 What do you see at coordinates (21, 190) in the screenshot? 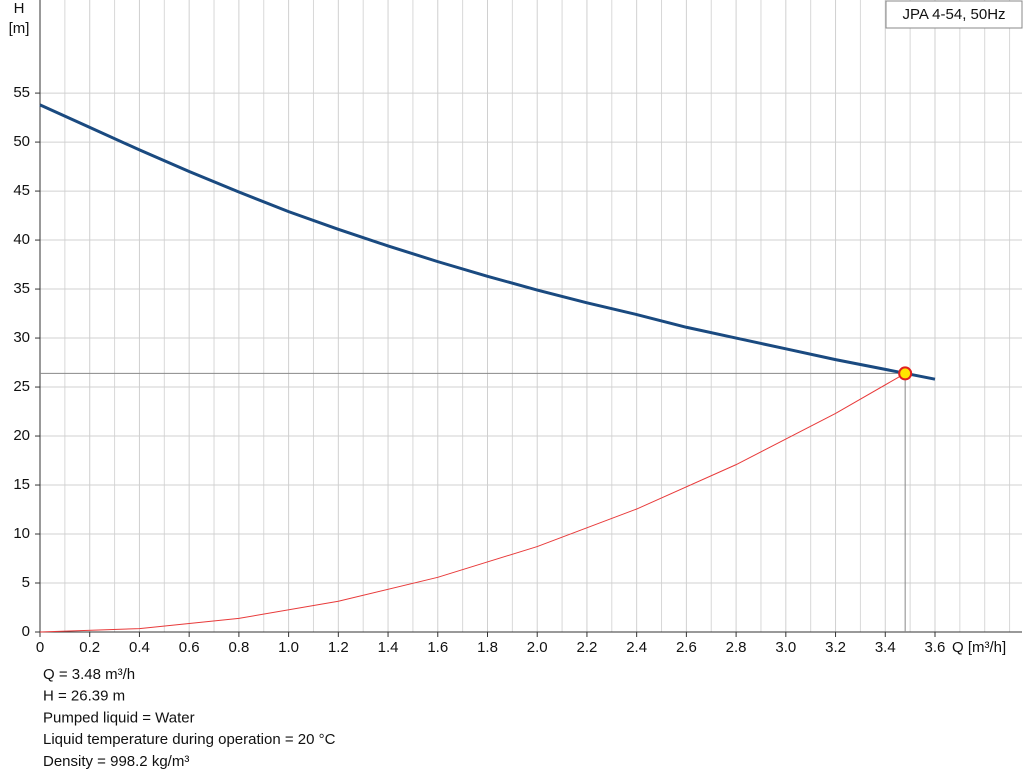
I see `y-tick-label: 45` at bounding box center [21, 190].